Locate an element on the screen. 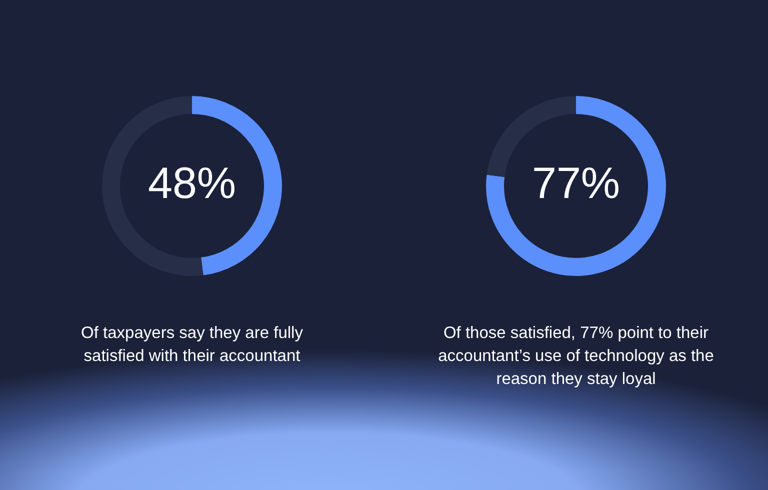 This screenshot has height=490, width=768. text: Of those satisfied, 77% point to their accountant’s use of technology as the reason they stay loyal is located at coordinates (576, 356).